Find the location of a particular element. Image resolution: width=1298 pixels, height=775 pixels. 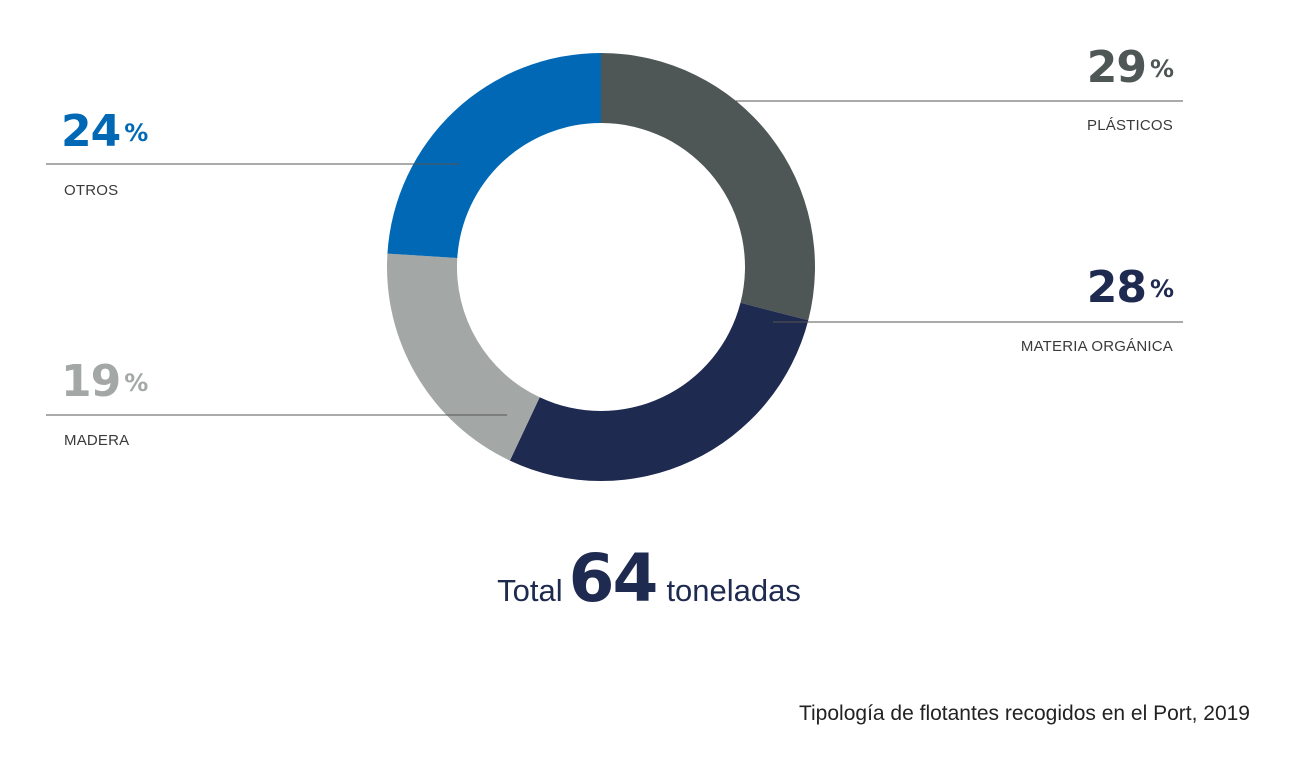

slice-materia-org-nica is located at coordinates (659, 391).